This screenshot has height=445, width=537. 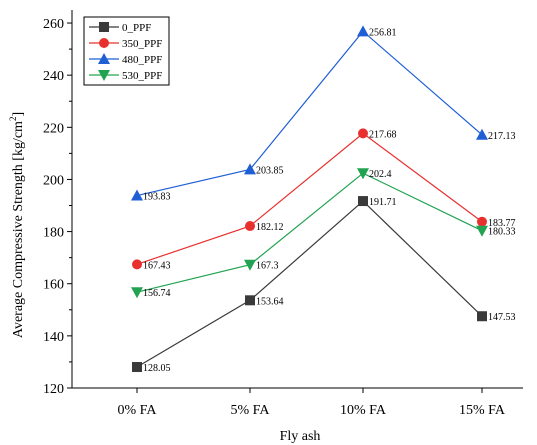 I want to click on data-label-530-ppf: 156.74, so click(x=157, y=293).